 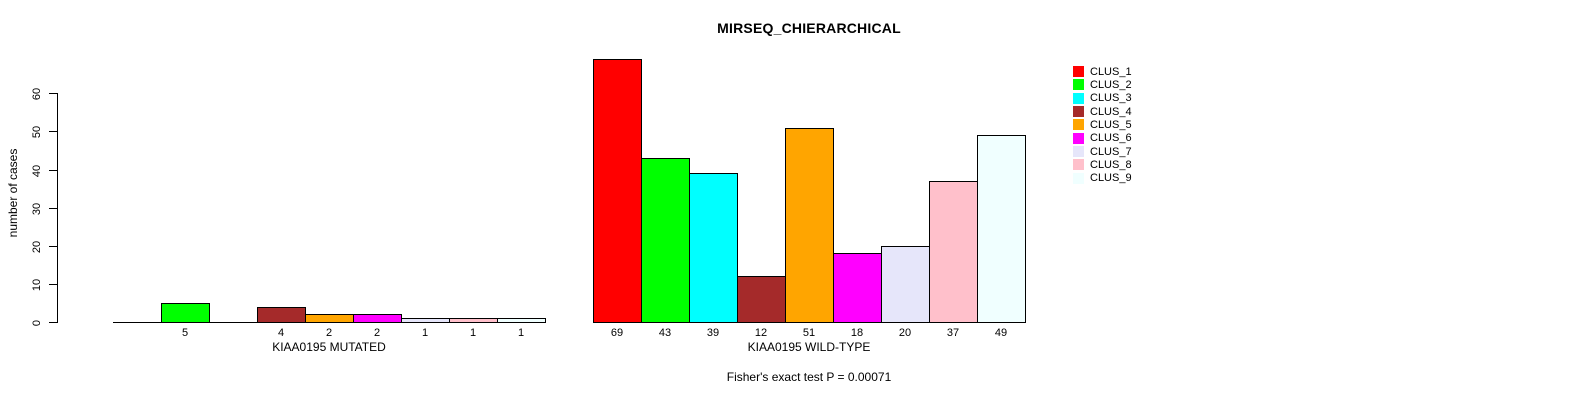 What do you see at coordinates (905, 333) in the screenshot?
I see `bar-value-label: 20` at bounding box center [905, 333].